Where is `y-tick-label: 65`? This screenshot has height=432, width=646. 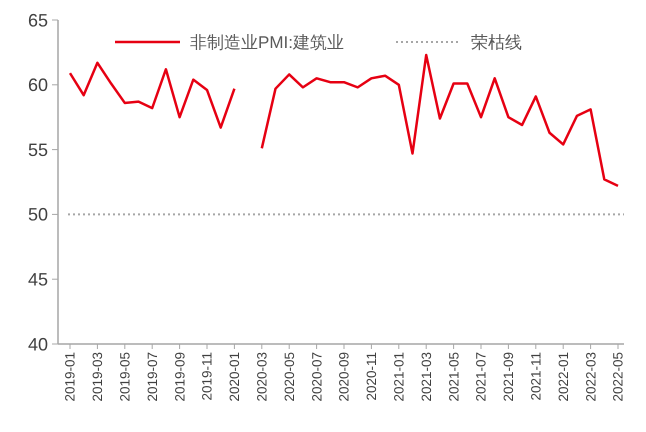 y-tick-label: 65 is located at coordinates (38, 20).